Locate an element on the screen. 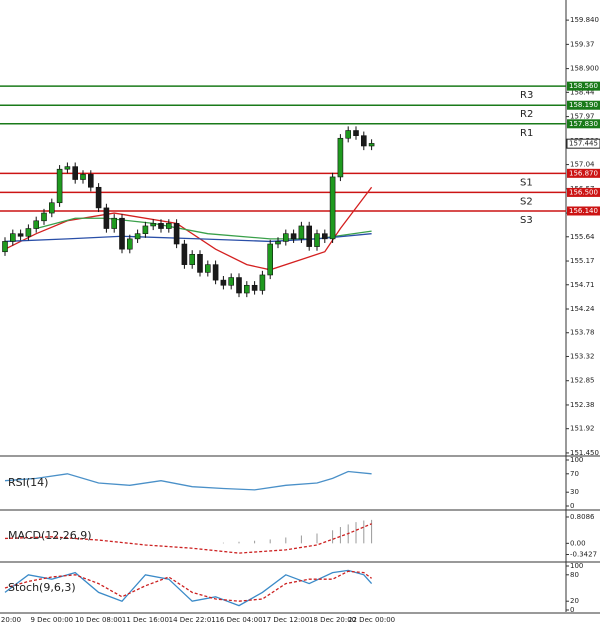 This screenshot has height=633, width=600. x-tick-label: 9 Dec 00:00 is located at coordinates (51, 620).